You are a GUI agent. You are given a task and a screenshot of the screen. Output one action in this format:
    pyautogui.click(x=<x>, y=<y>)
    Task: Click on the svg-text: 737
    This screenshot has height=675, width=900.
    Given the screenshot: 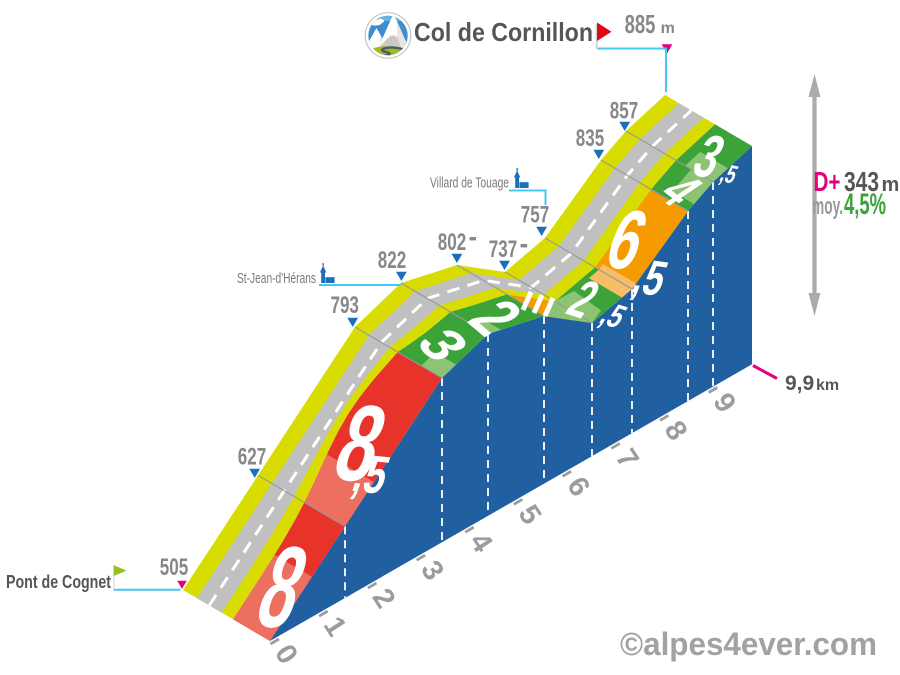 What is the action you would take?
    pyautogui.click(x=503, y=249)
    